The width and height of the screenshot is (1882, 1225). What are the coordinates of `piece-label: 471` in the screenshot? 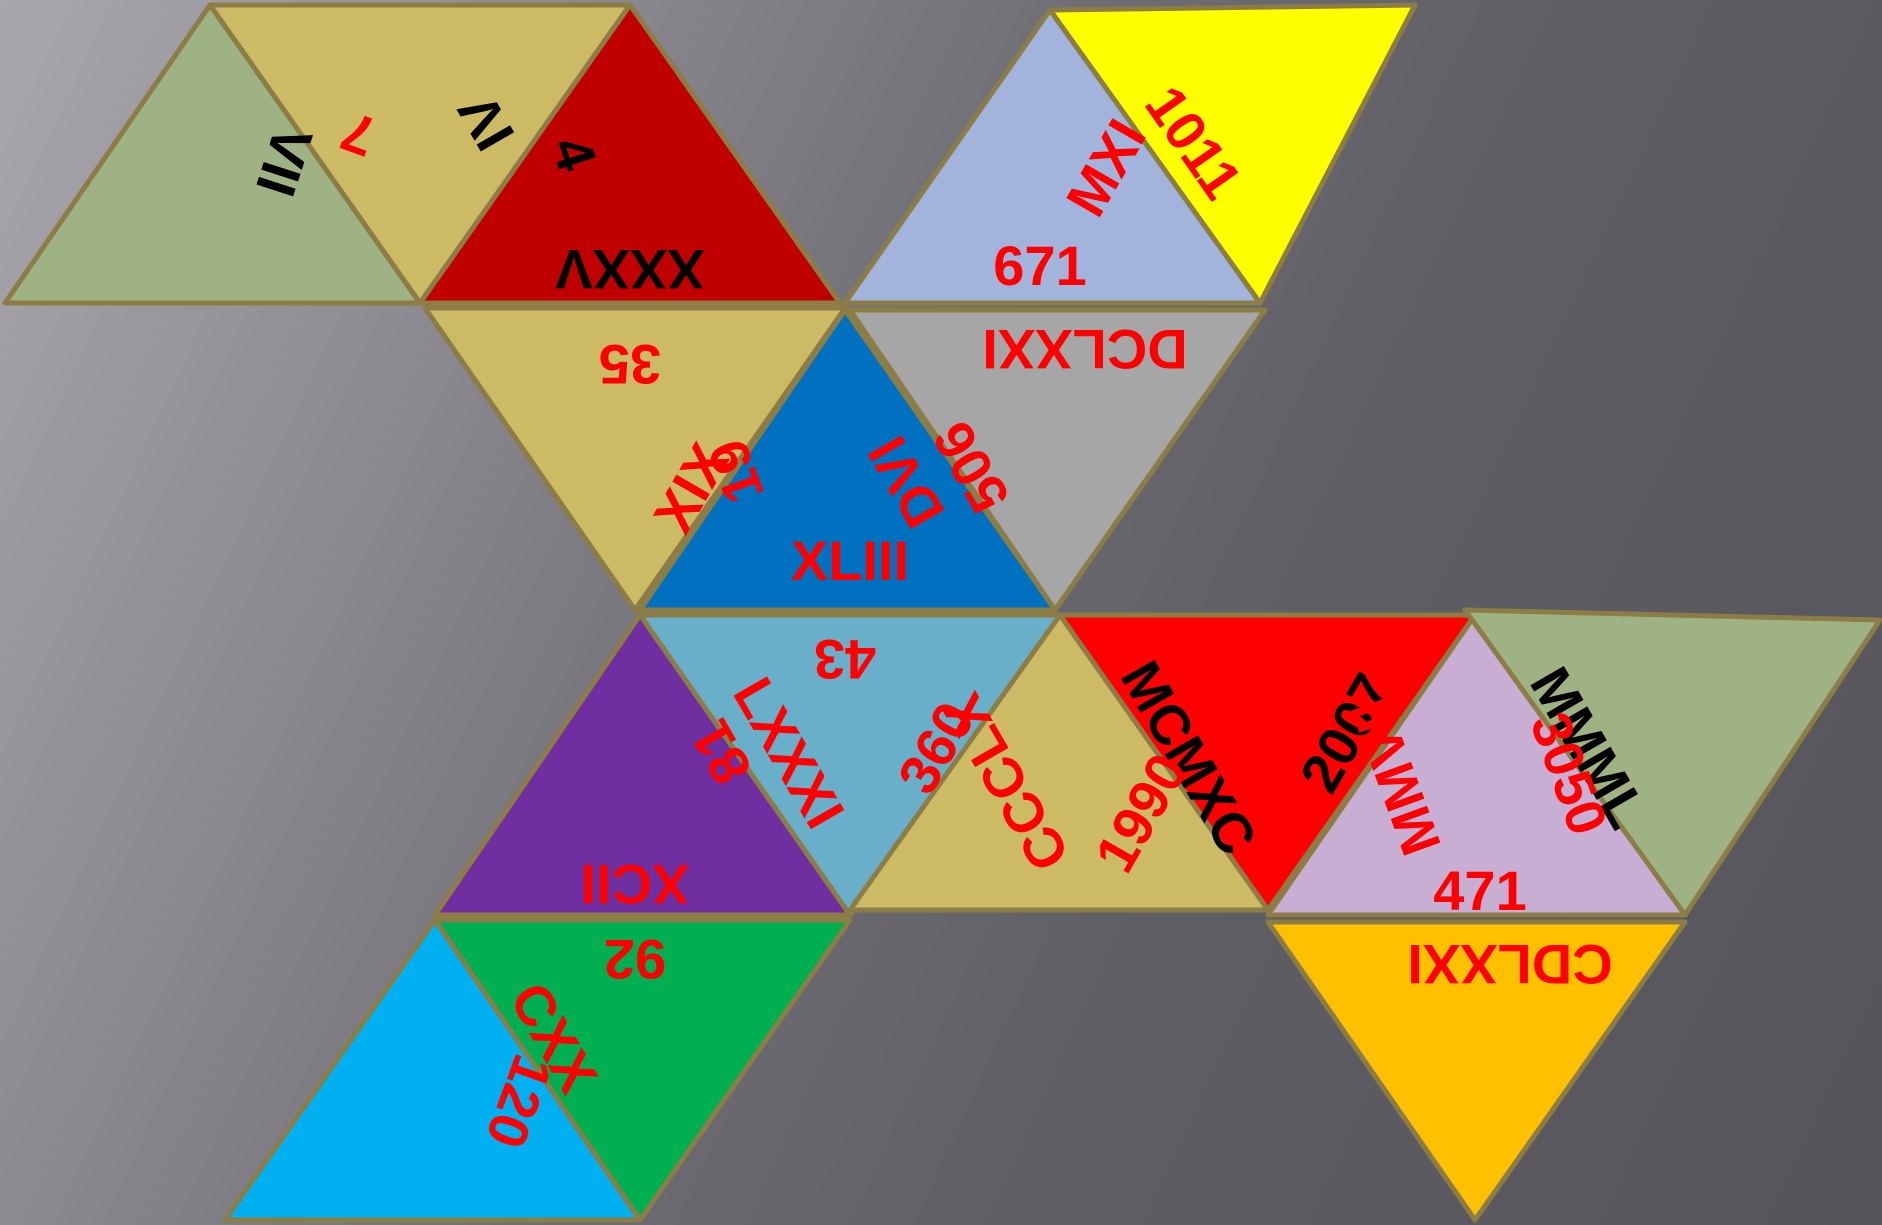 It's located at (1479, 890).